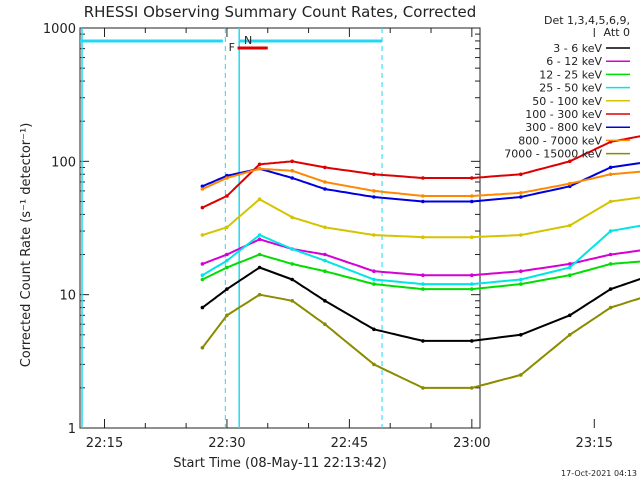 The image size is (640, 480). I want to click on y-tick-label: 1000, so click(59, 29).